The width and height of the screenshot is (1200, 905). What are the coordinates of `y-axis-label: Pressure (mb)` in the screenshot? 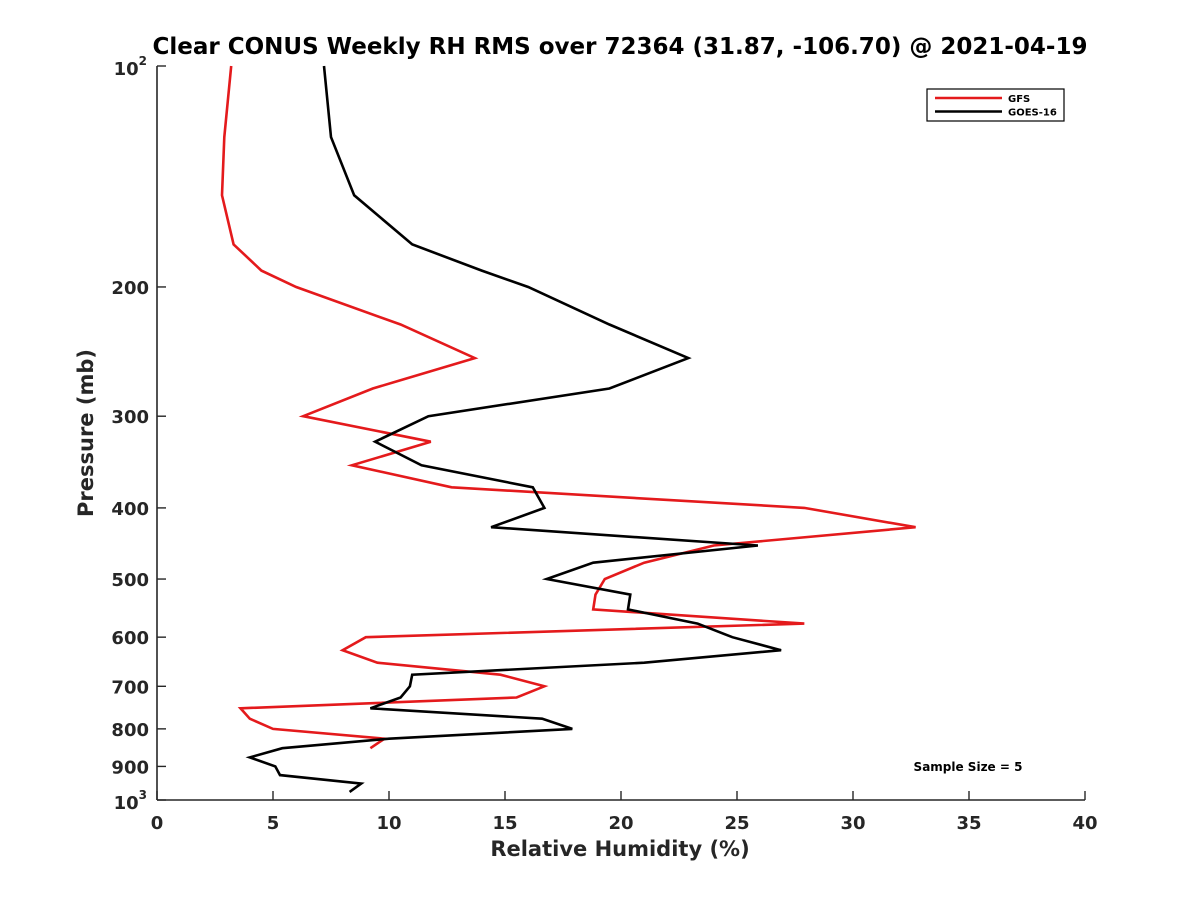 It's located at (86, 433).